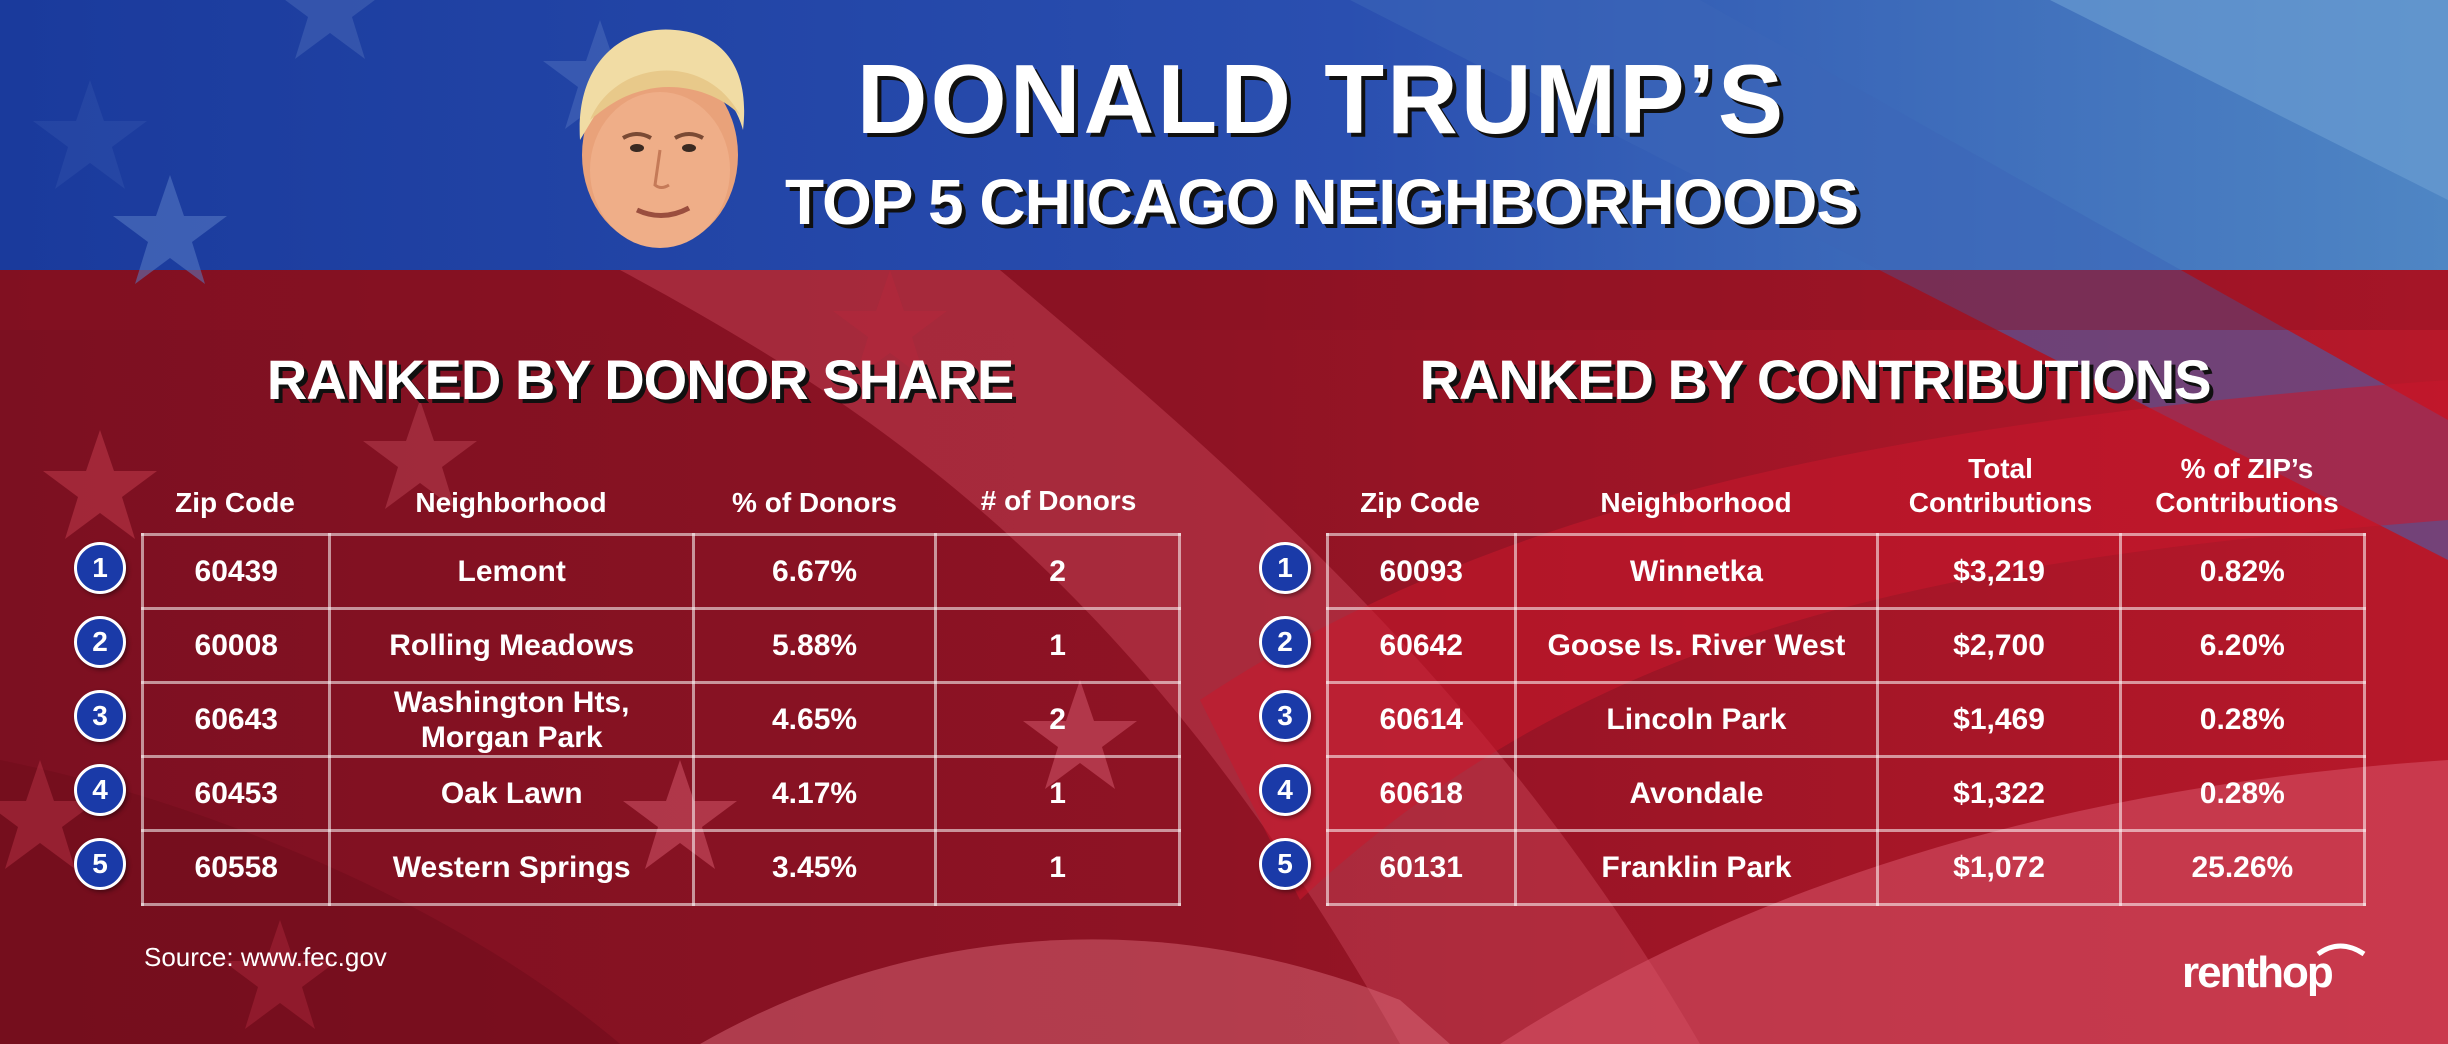  Describe the element at coordinates (1322, 202) in the screenshot. I see `page-subtitle: TOP 5 CHICAGO NEIGHBORHOODS` at that location.